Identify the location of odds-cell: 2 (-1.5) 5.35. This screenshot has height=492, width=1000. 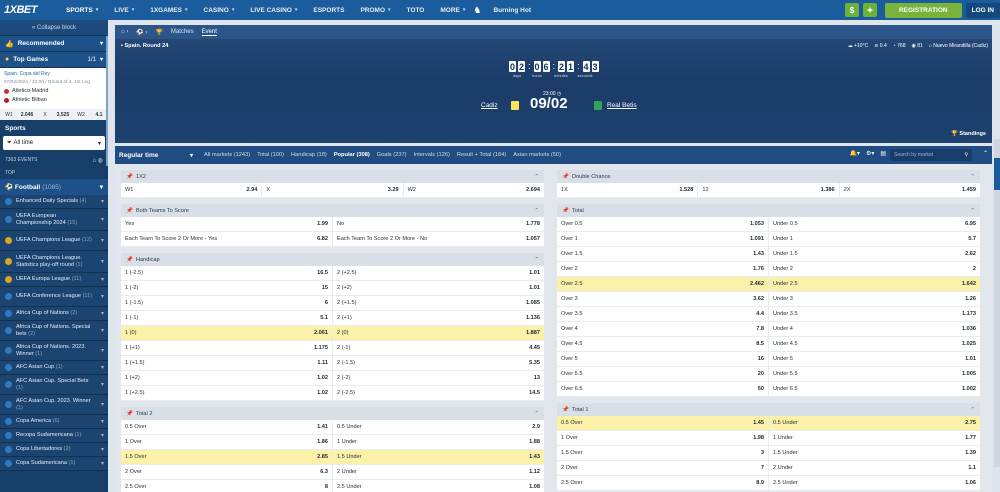
(438, 363).